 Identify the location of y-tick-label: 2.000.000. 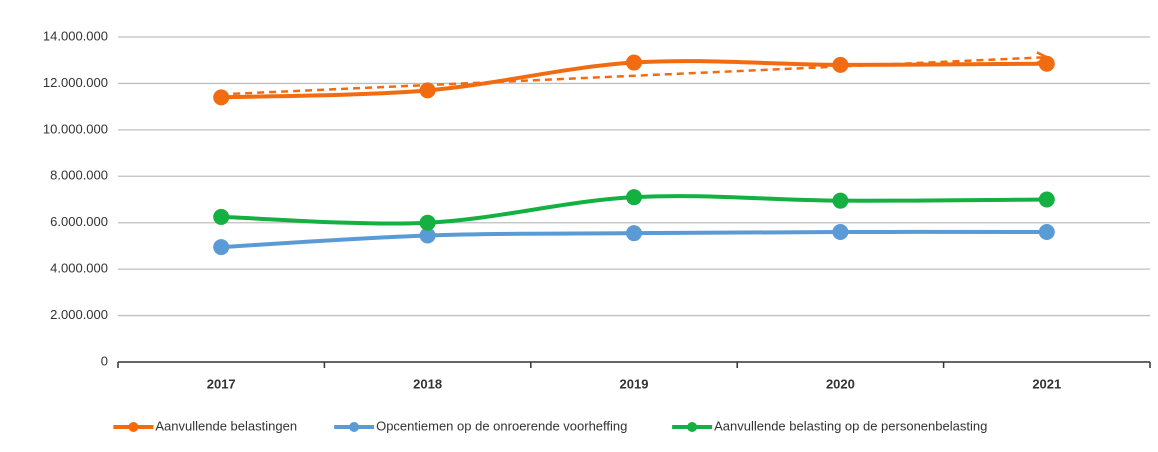
(79, 314).